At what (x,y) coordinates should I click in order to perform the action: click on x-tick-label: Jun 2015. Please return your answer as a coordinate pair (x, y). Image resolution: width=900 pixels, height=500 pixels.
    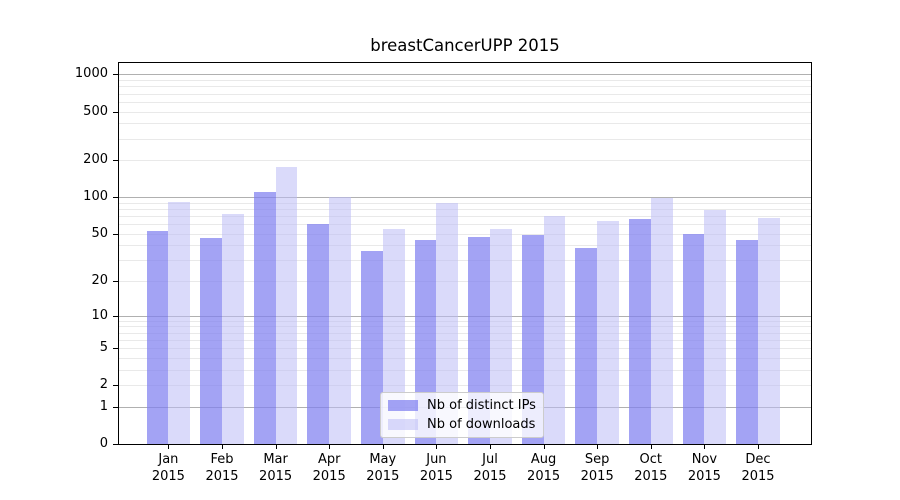
    Looking at the image, I should click on (436, 468).